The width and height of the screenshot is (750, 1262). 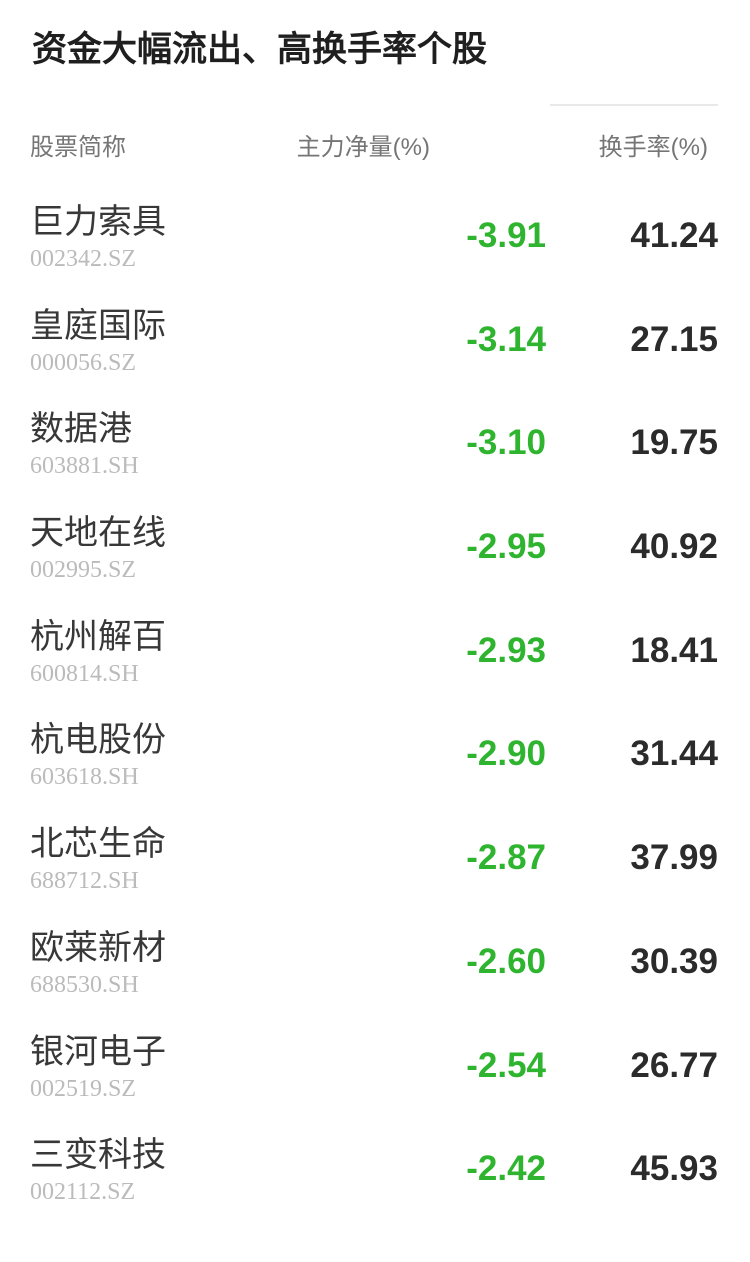 What do you see at coordinates (83, 1192) in the screenshot?
I see `stock-code: 002112.SZ` at bounding box center [83, 1192].